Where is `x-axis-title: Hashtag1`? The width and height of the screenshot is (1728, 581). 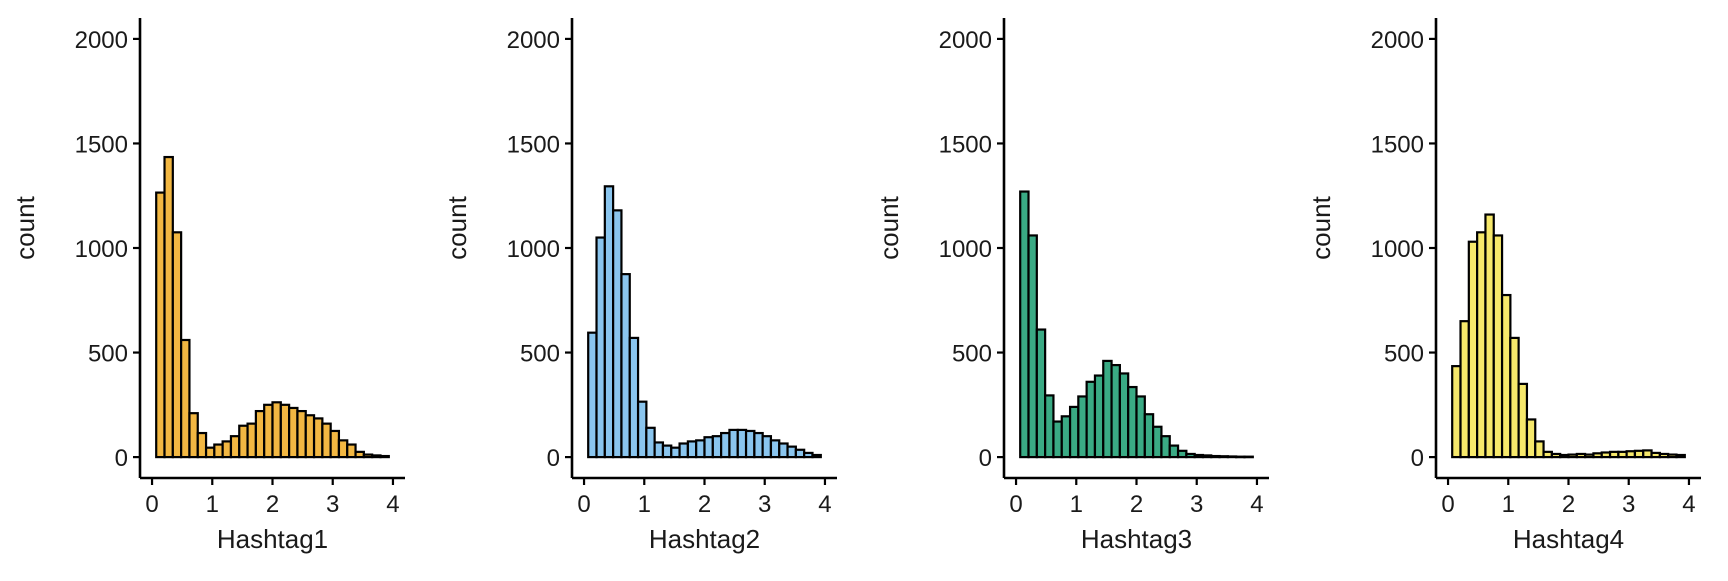
x-axis-title: Hashtag1 is located at coordinates (272, 539).